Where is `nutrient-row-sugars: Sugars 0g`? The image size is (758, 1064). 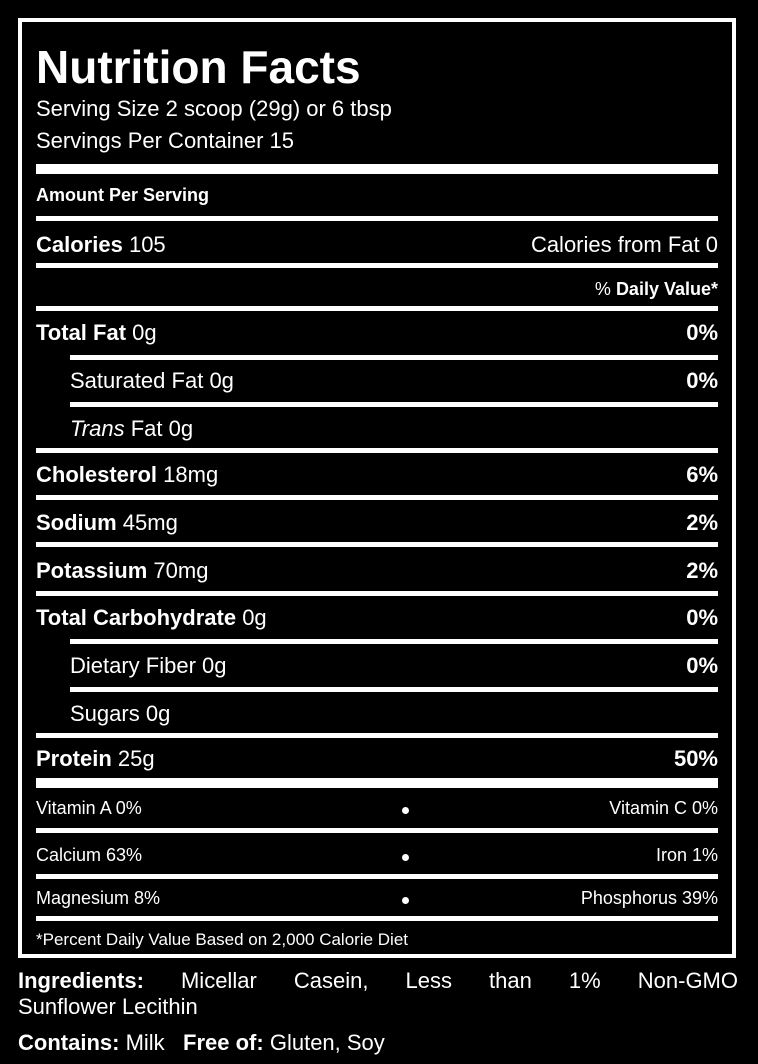 nutrient-row-sugars: Sugars 0g is located at coordinates (120, 713).